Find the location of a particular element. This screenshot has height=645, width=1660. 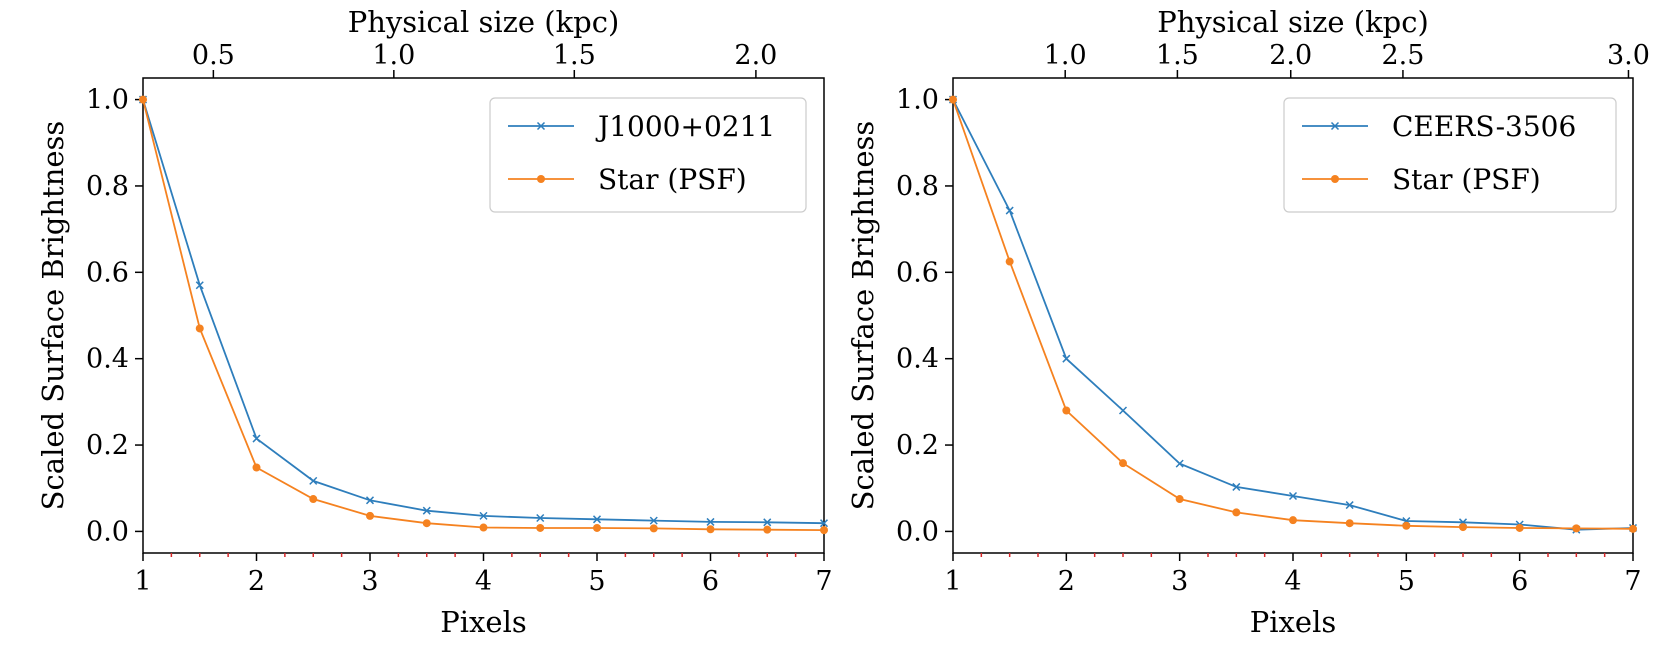

top-x-tick-label: 0.5 is located at coordinates (213, 55).